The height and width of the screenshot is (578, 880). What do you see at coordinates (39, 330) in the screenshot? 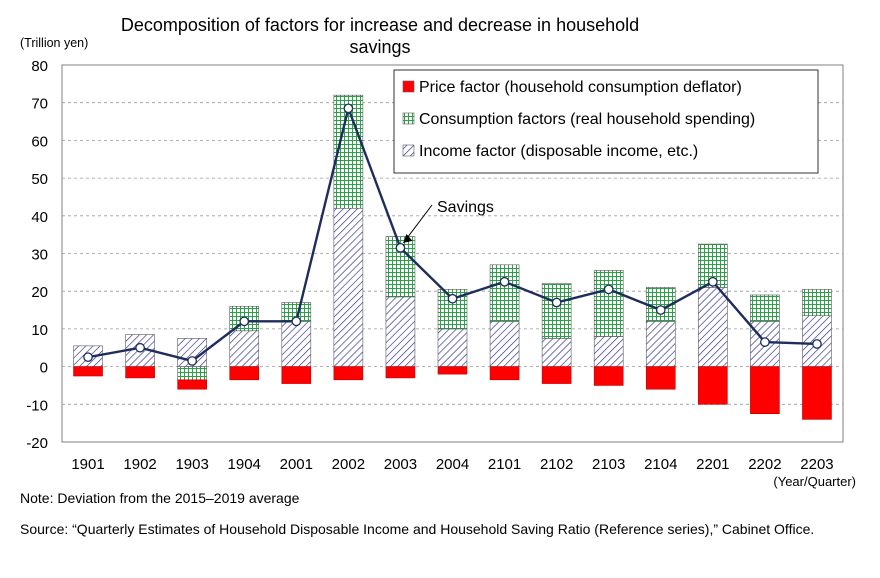
I see `y-tick-label: 10` at bounding box center [39, 330].